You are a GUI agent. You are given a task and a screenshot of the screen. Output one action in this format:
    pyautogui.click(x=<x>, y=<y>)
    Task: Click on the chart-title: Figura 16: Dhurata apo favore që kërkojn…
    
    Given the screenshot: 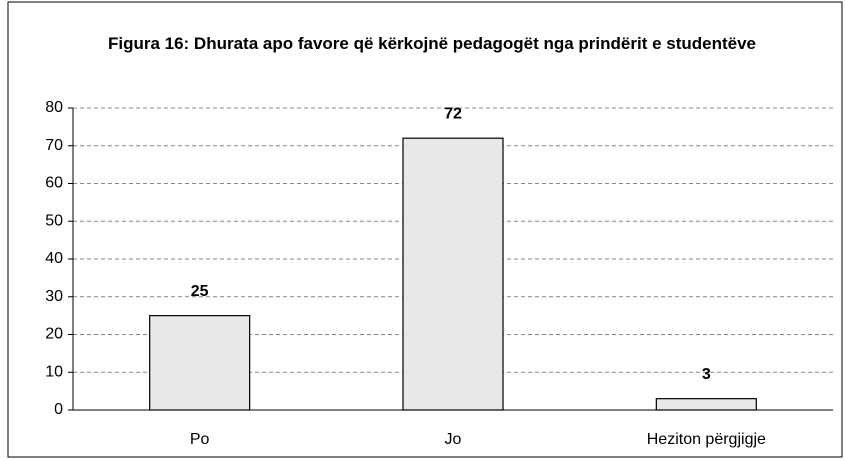 What is the action you would take?
    pyautogui.click(x=432, y=43)
    